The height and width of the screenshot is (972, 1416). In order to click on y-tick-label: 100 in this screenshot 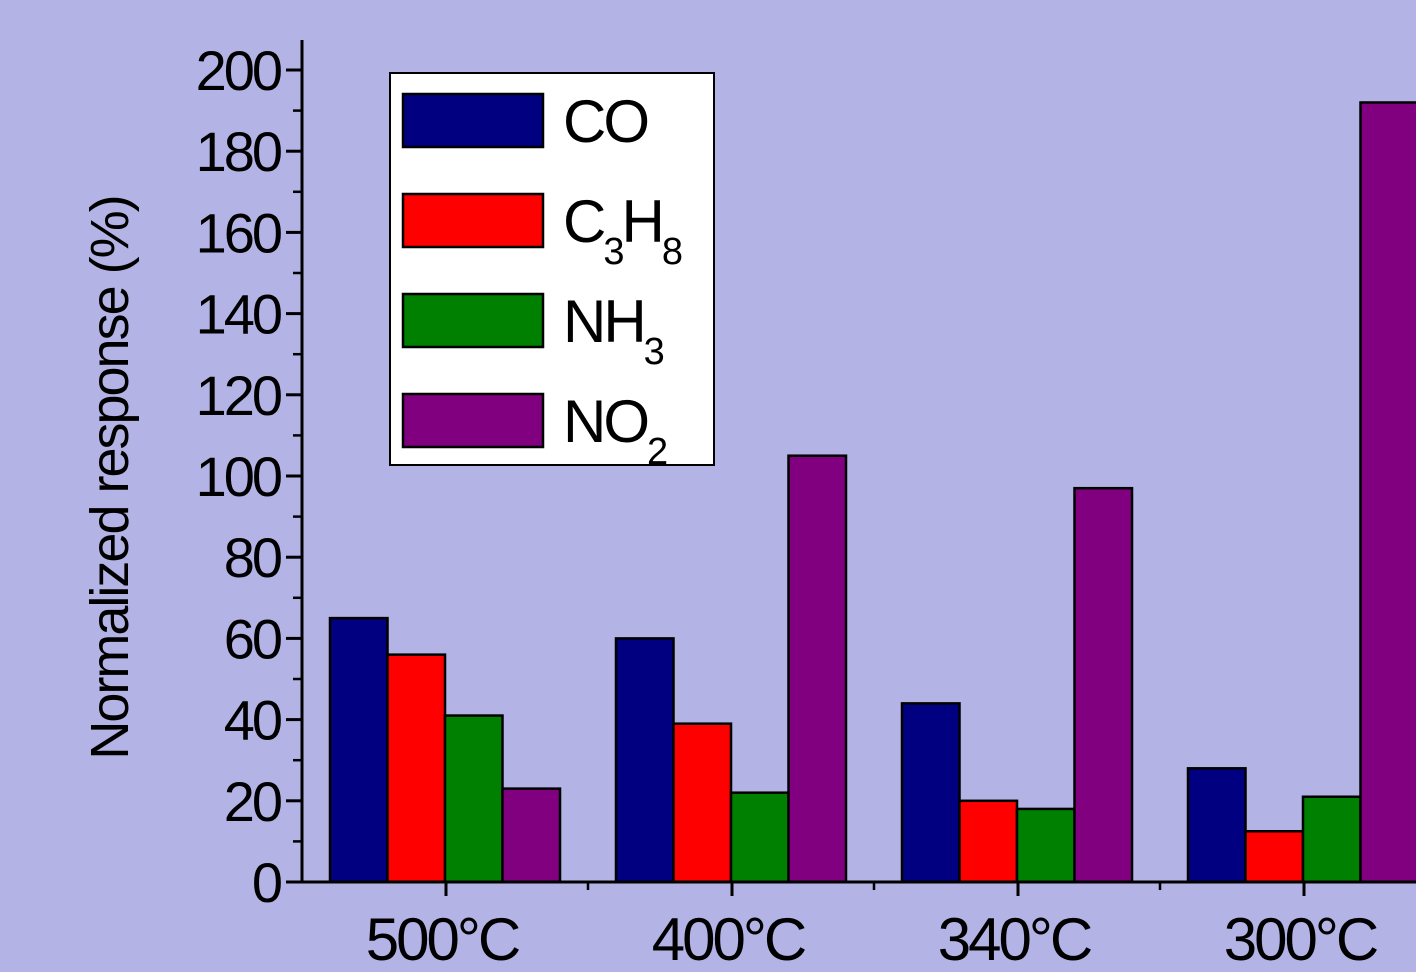, I will do `click(238, 476)`.